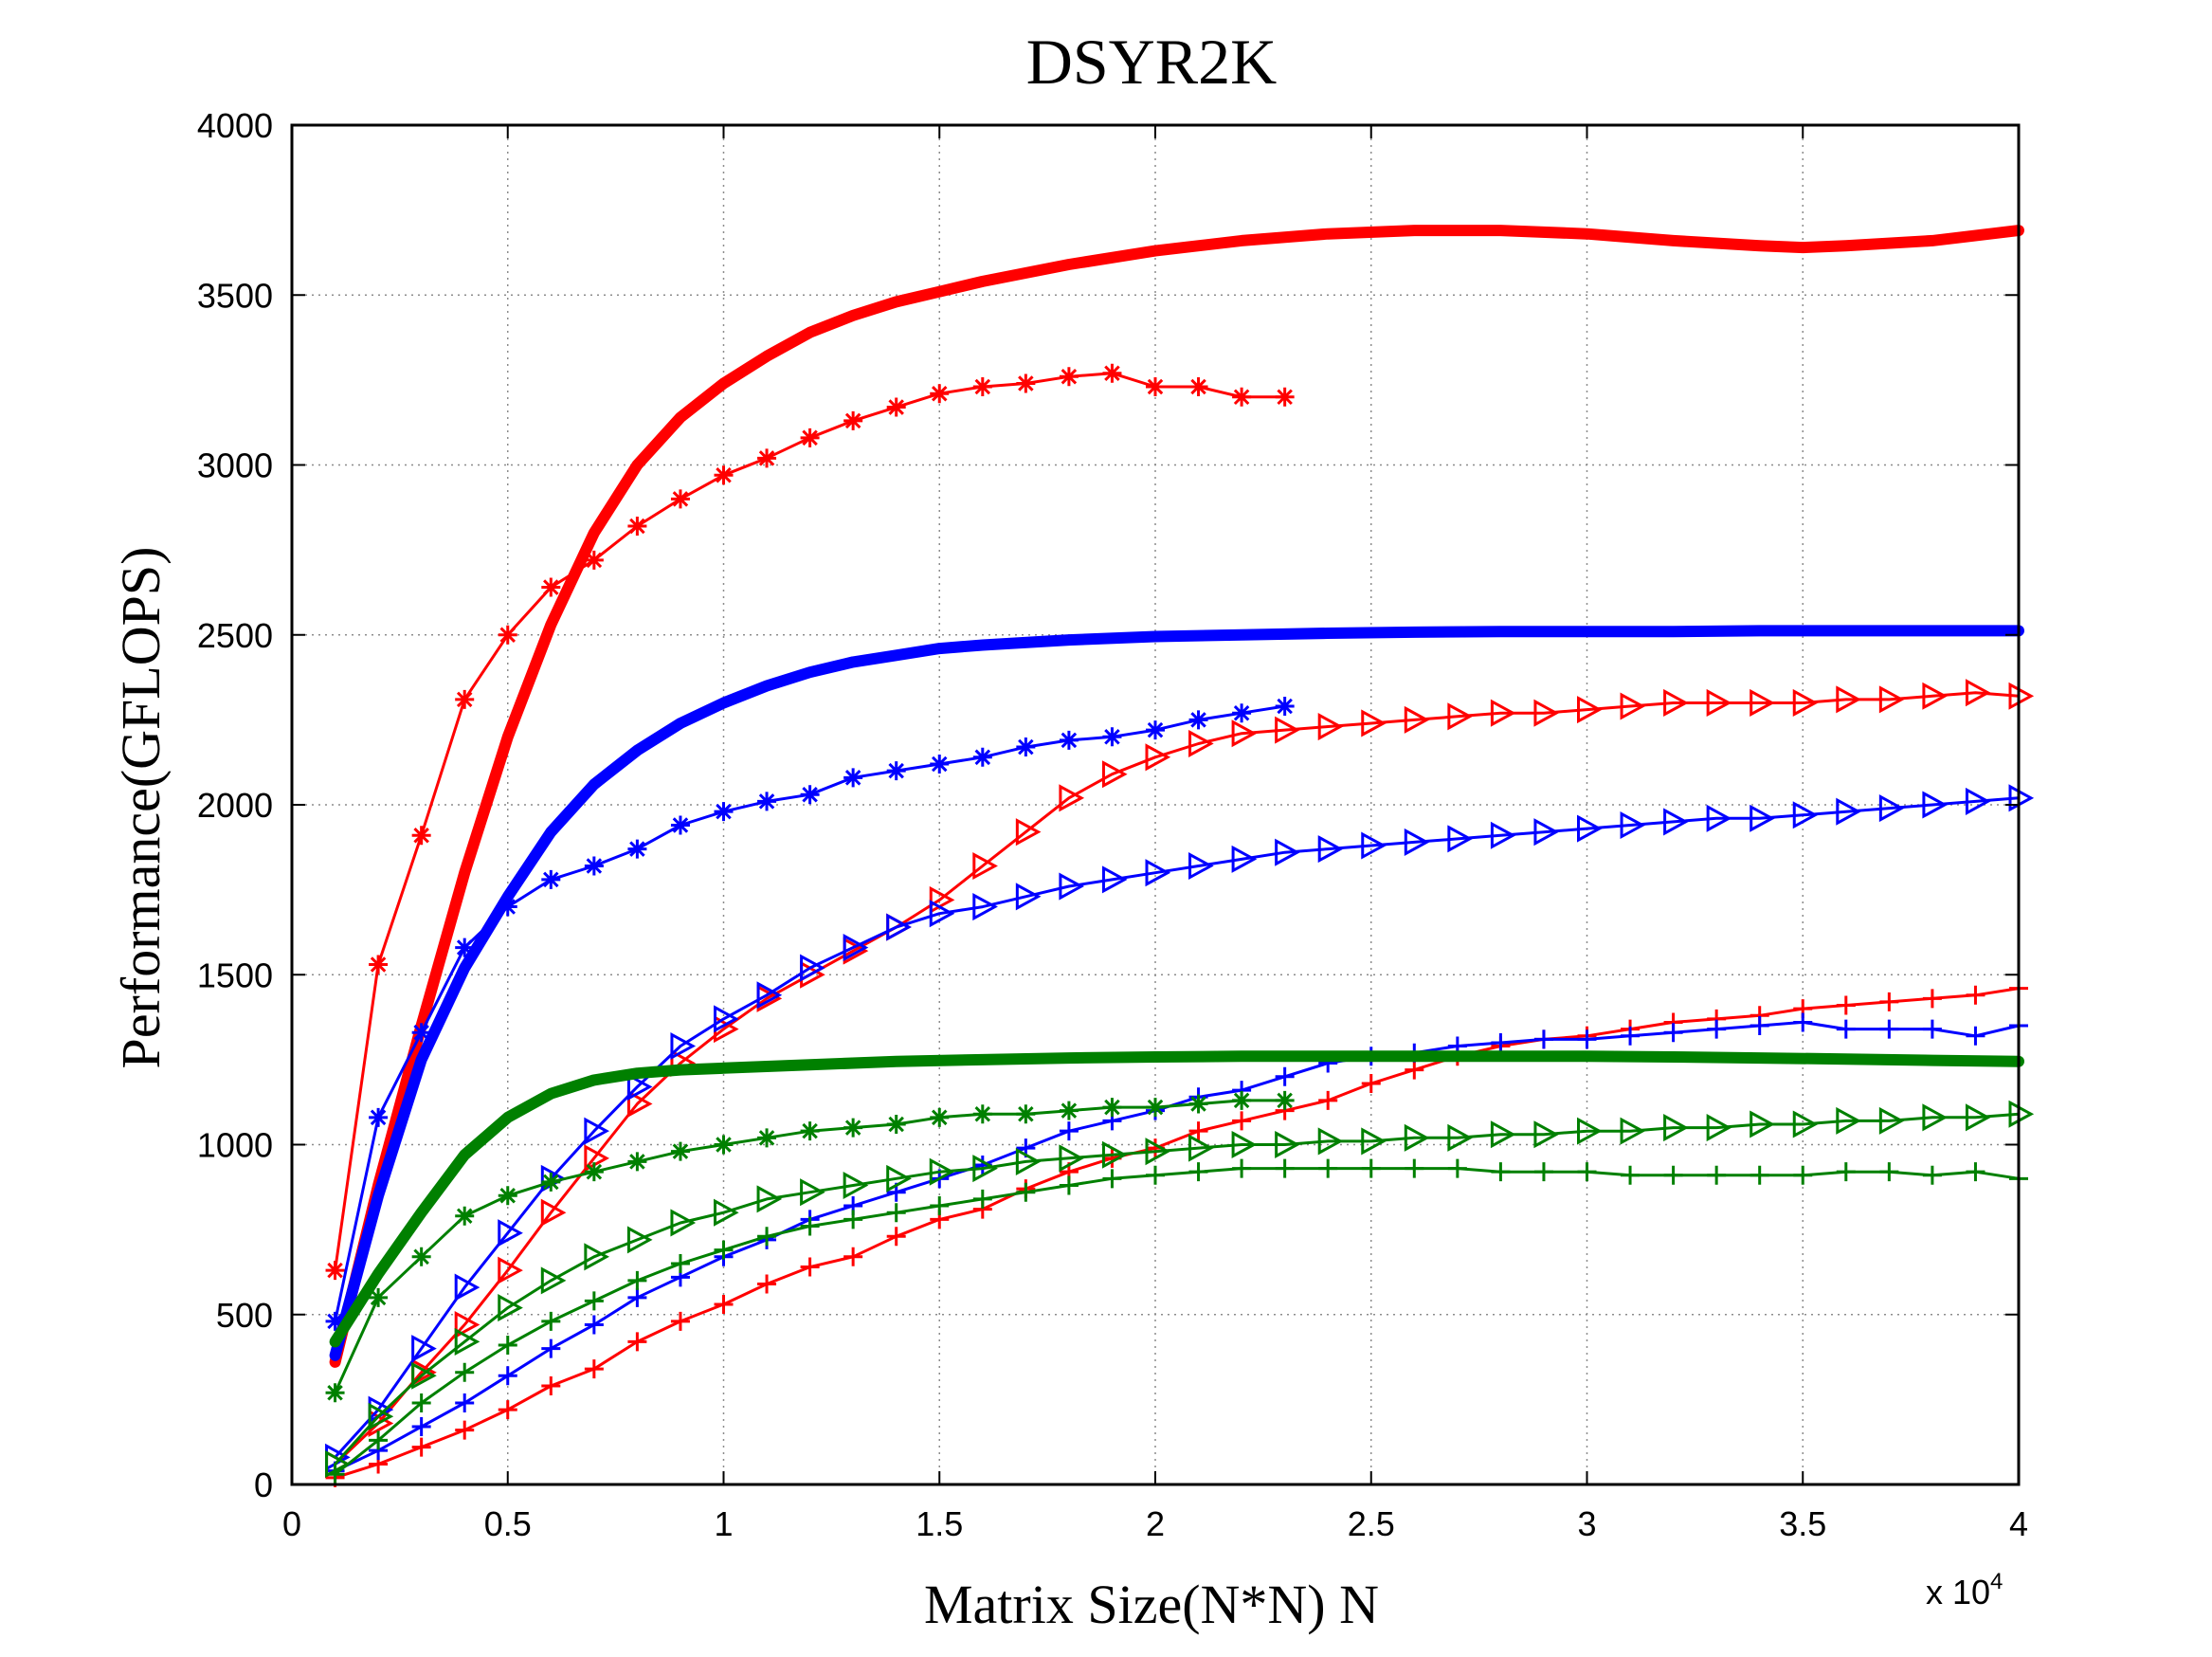 The width and height of the screenshot is (2212, 1657). What do you see at coordinates (939, 1523) in the screenshot?
I see `x-tick-label: 1.5` at bounding box center [939, 1523].